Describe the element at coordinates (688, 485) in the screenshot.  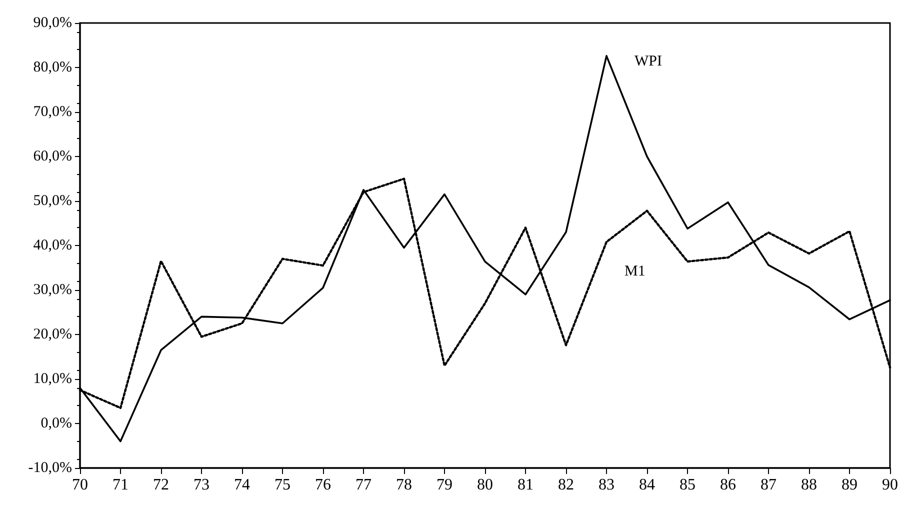
I see `x-tick-label: 85` at that location.